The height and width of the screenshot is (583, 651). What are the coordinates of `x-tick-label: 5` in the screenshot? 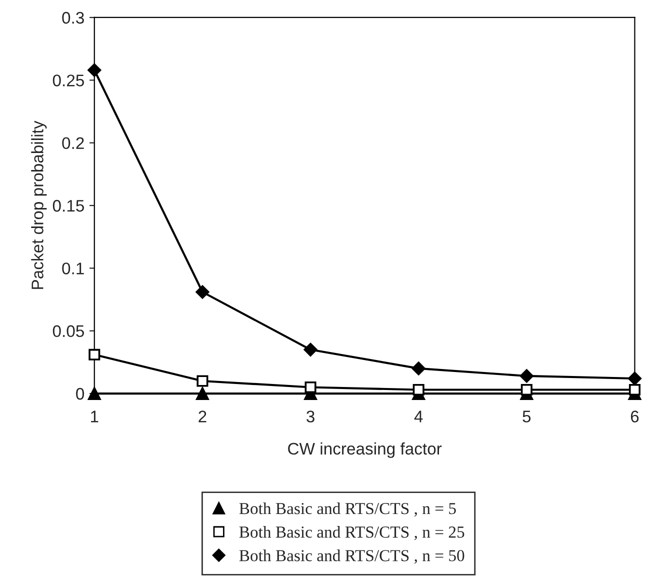 It's located at (526, 416).